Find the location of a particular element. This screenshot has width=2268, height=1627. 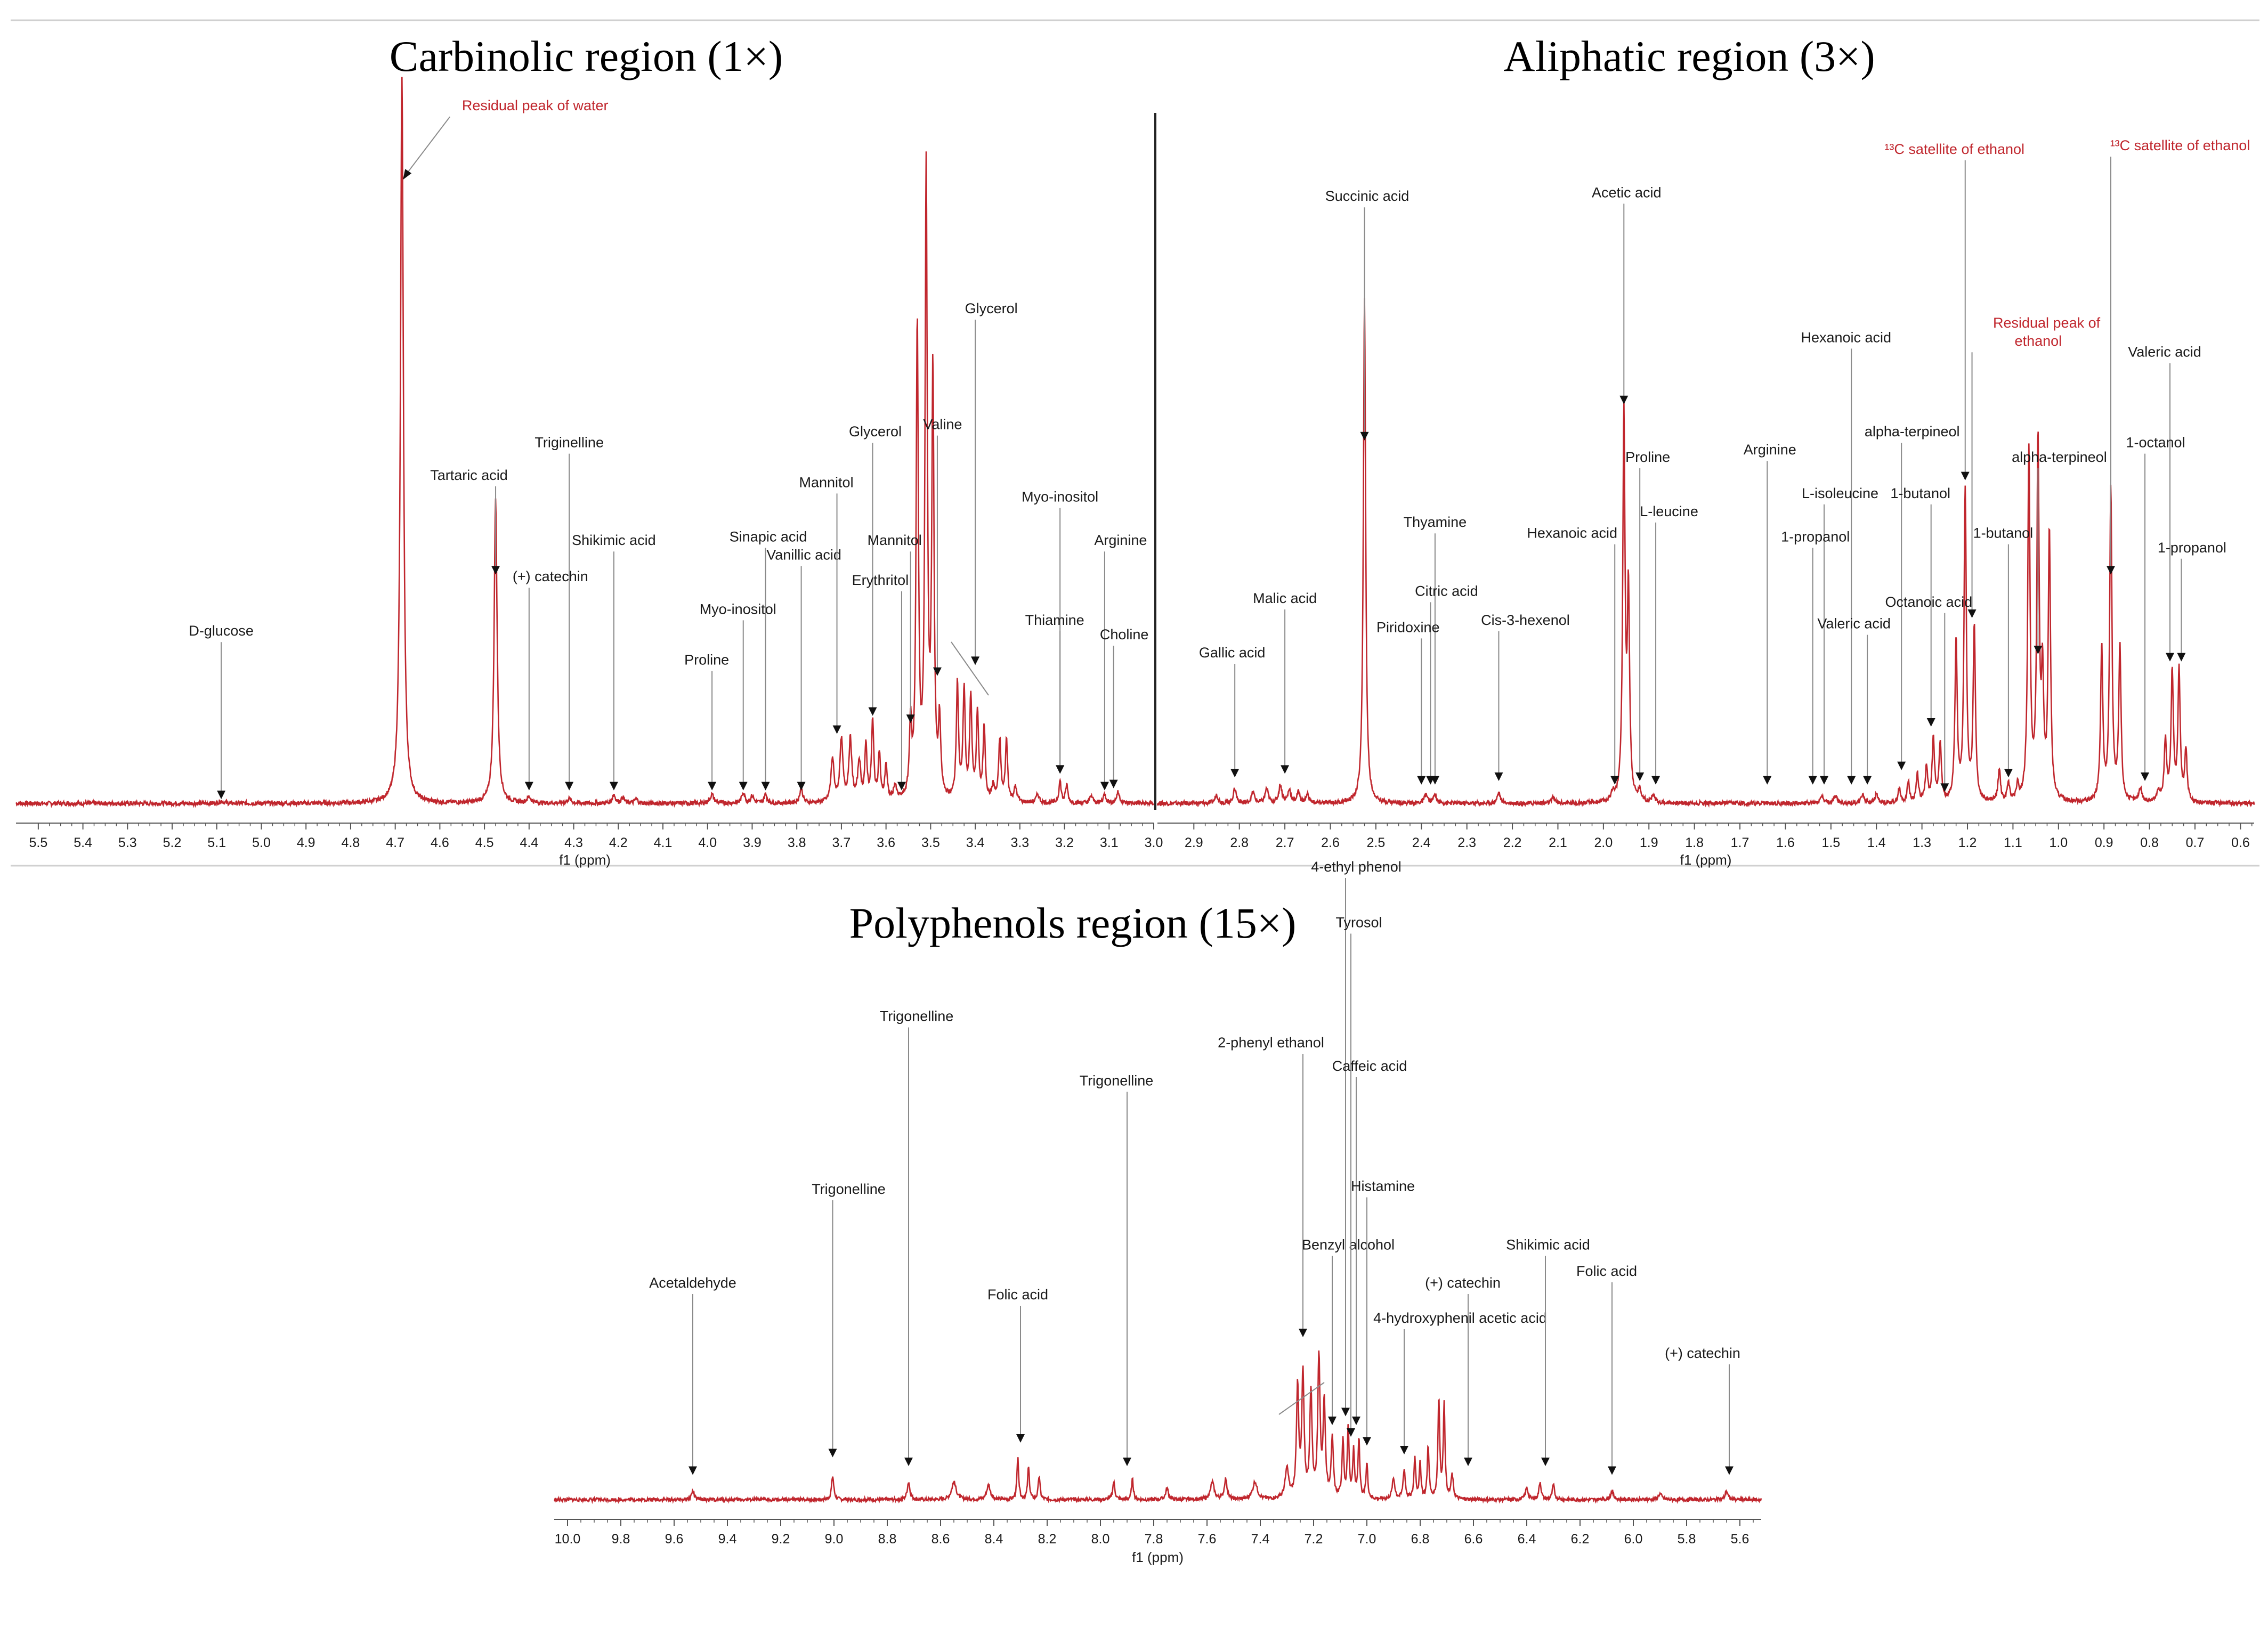

aliphatic-tick-label: 2.0 is located at coordinates (1603, 843).